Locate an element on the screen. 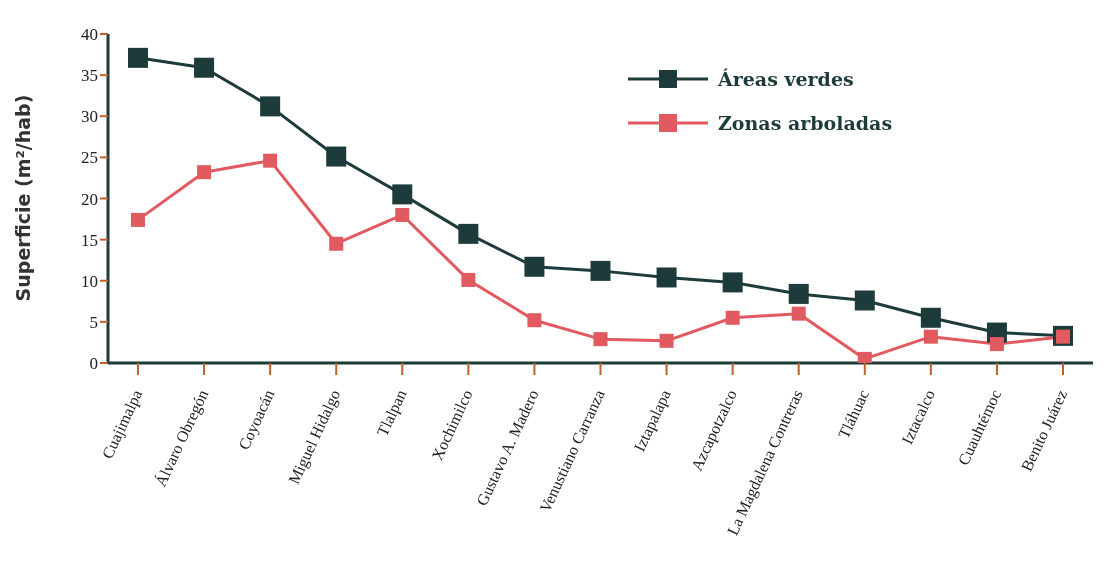  y-tick-label: 5 is located at coordinates (93, 322).